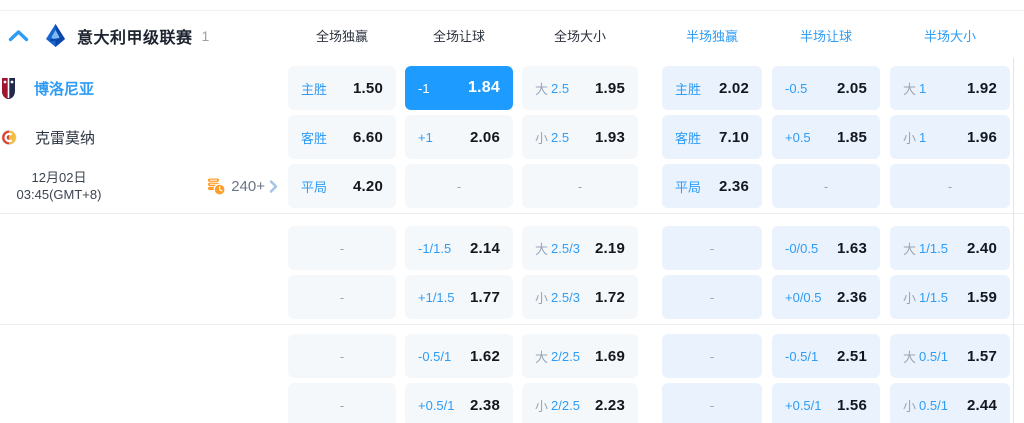 The width and height of the screenshot is (1024, 423). What do you see at coordinates (852, 356) in the screenshot?
I see `odds-value: 2.51` at bounding box center [852, 356].